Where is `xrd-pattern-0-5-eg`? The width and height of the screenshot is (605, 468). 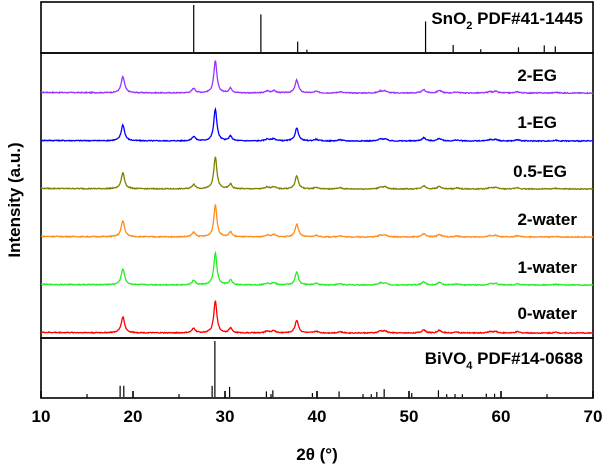 xrd-pattern-0-5-eg is located at coordinates (317, 173).